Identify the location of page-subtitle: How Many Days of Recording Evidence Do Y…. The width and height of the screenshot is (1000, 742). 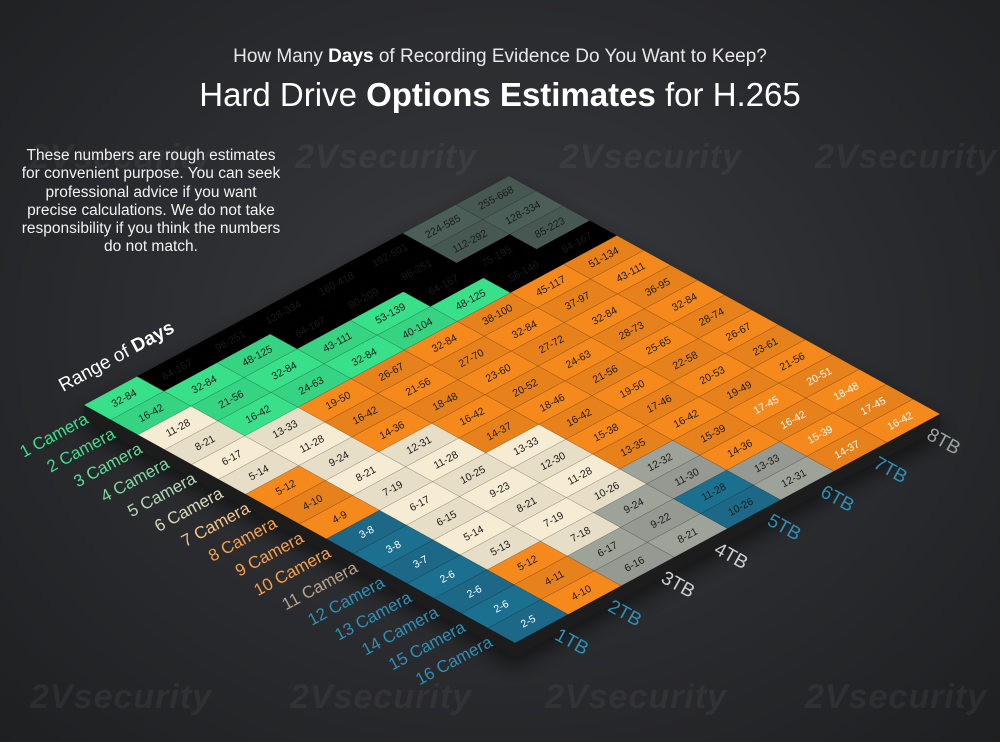
(500, 56).